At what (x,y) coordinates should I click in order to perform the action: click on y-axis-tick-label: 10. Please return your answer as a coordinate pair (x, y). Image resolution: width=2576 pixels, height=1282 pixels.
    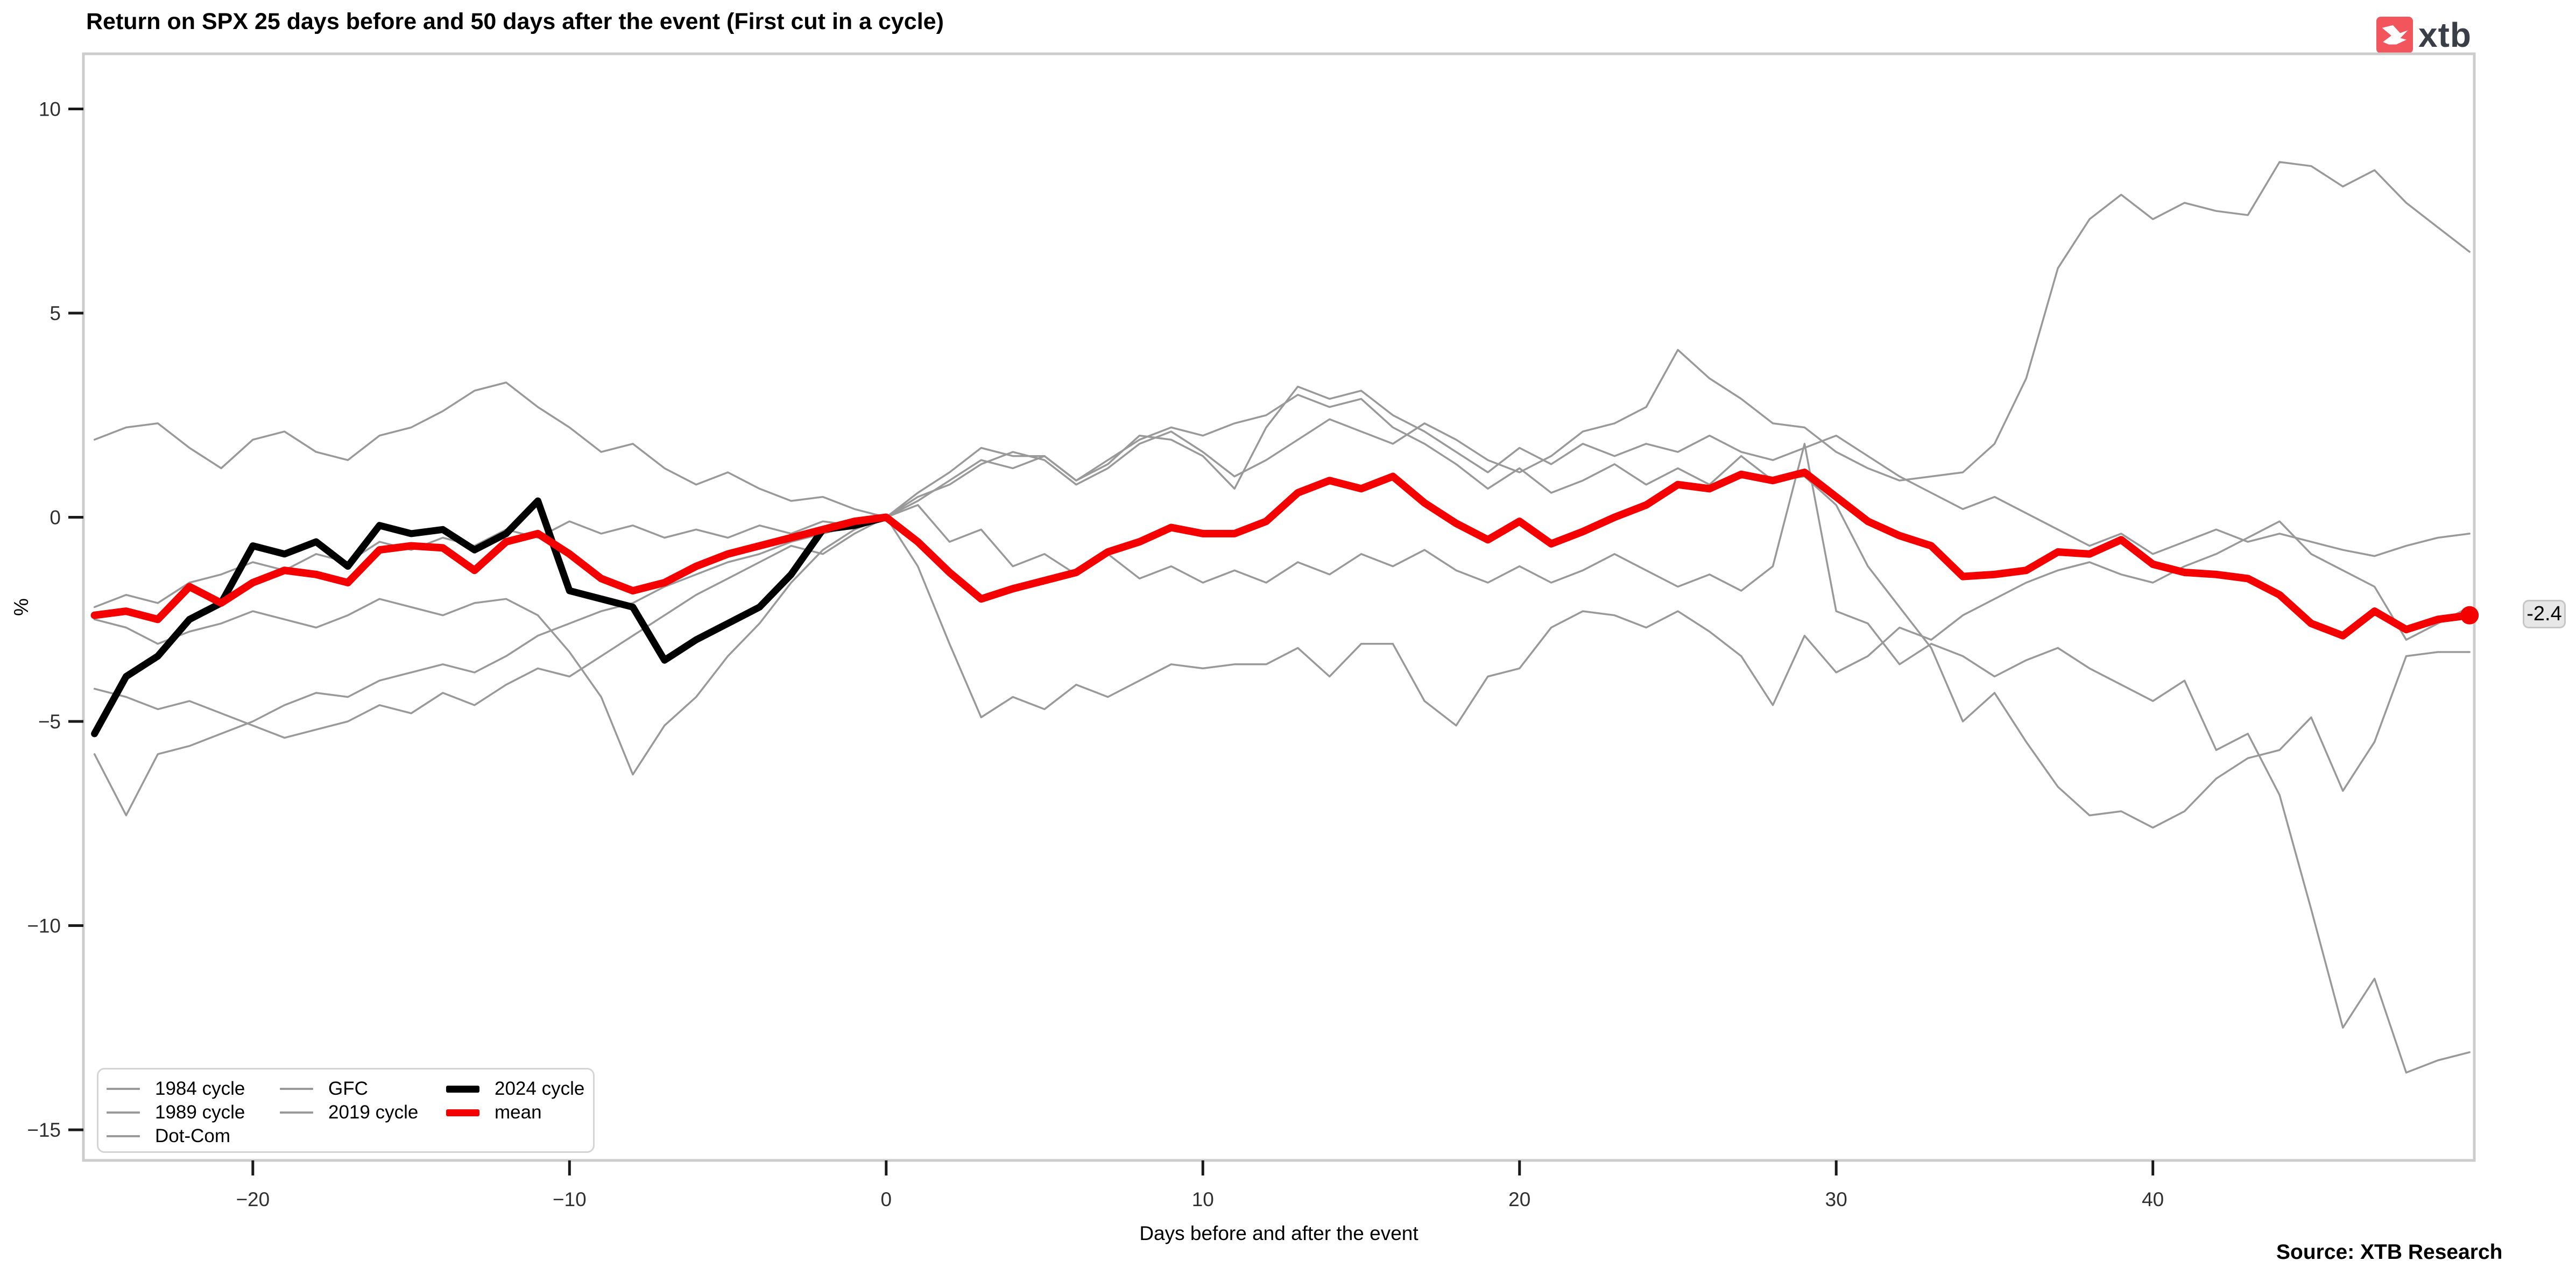
    Looking at the image, I should click on (50, 109).